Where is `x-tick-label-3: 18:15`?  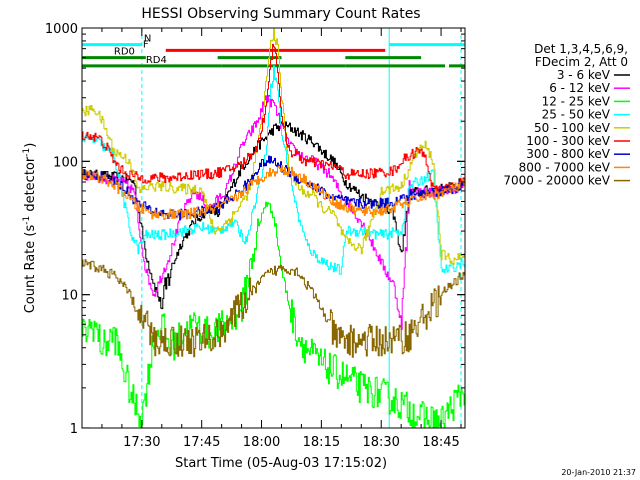
x-tick-label-3: 18:15 is located at coordinates (321, 442).